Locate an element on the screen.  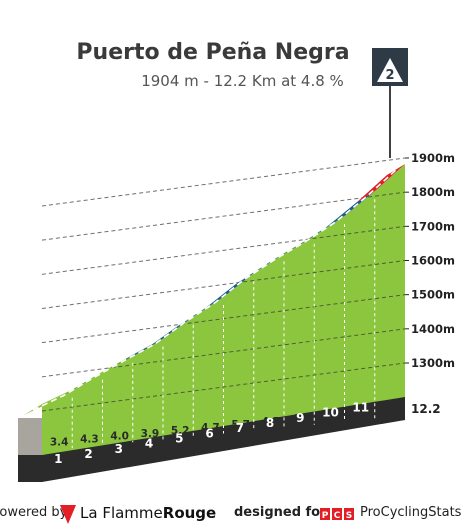
gradient-label: 4.0 is located at coordinates (119, 437).